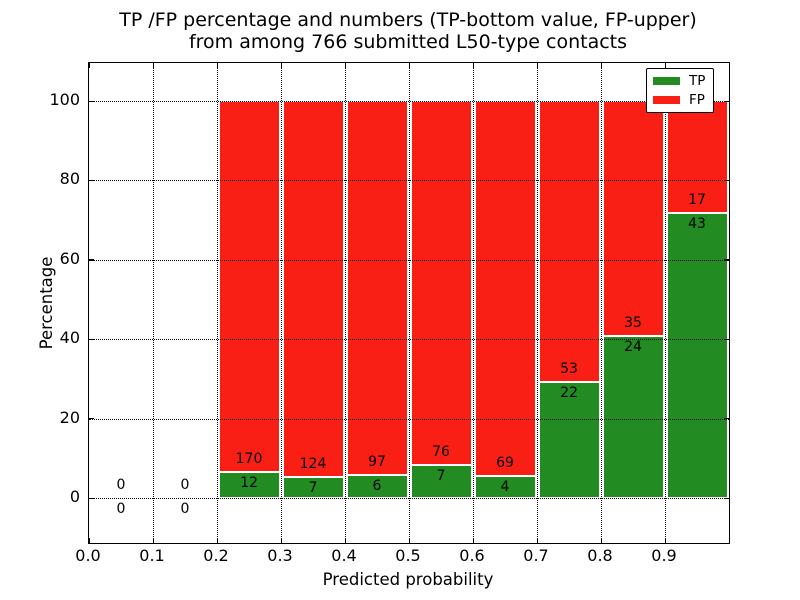 This screenshot has width=800, height=600. I want to click on fp-count-label: 17, so click(697, 200).